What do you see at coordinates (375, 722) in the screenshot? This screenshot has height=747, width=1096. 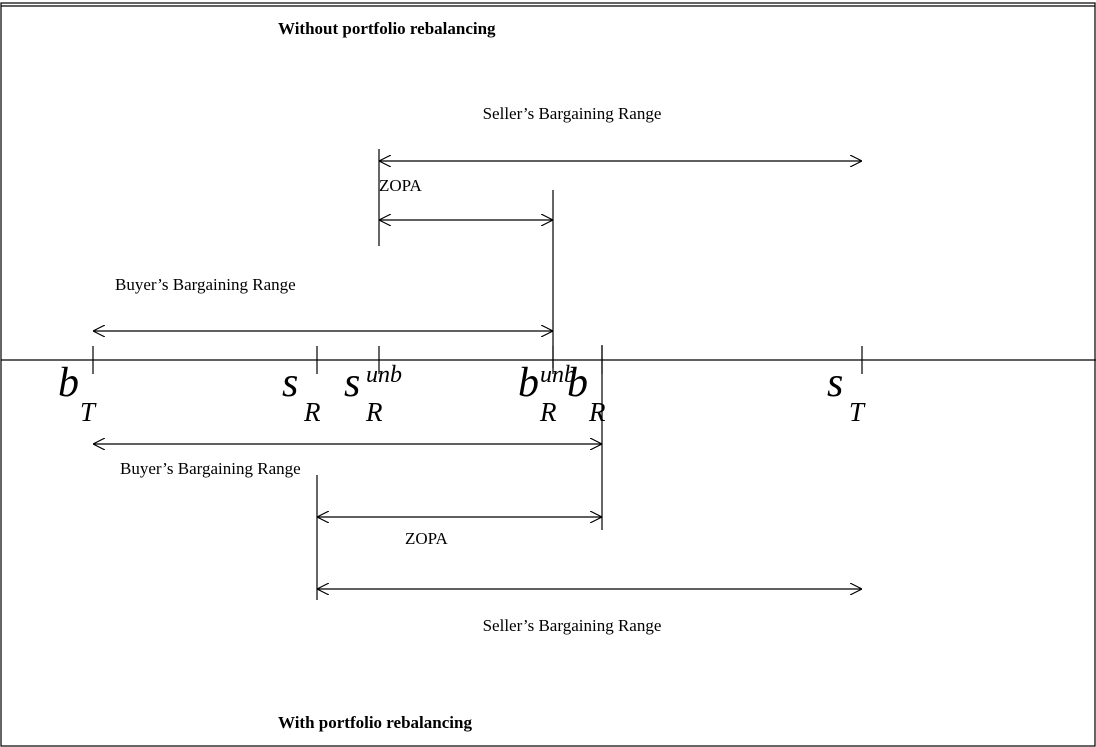 I see `bottom-title: With portfolio rebalancing` at bounding box center [375, 722].